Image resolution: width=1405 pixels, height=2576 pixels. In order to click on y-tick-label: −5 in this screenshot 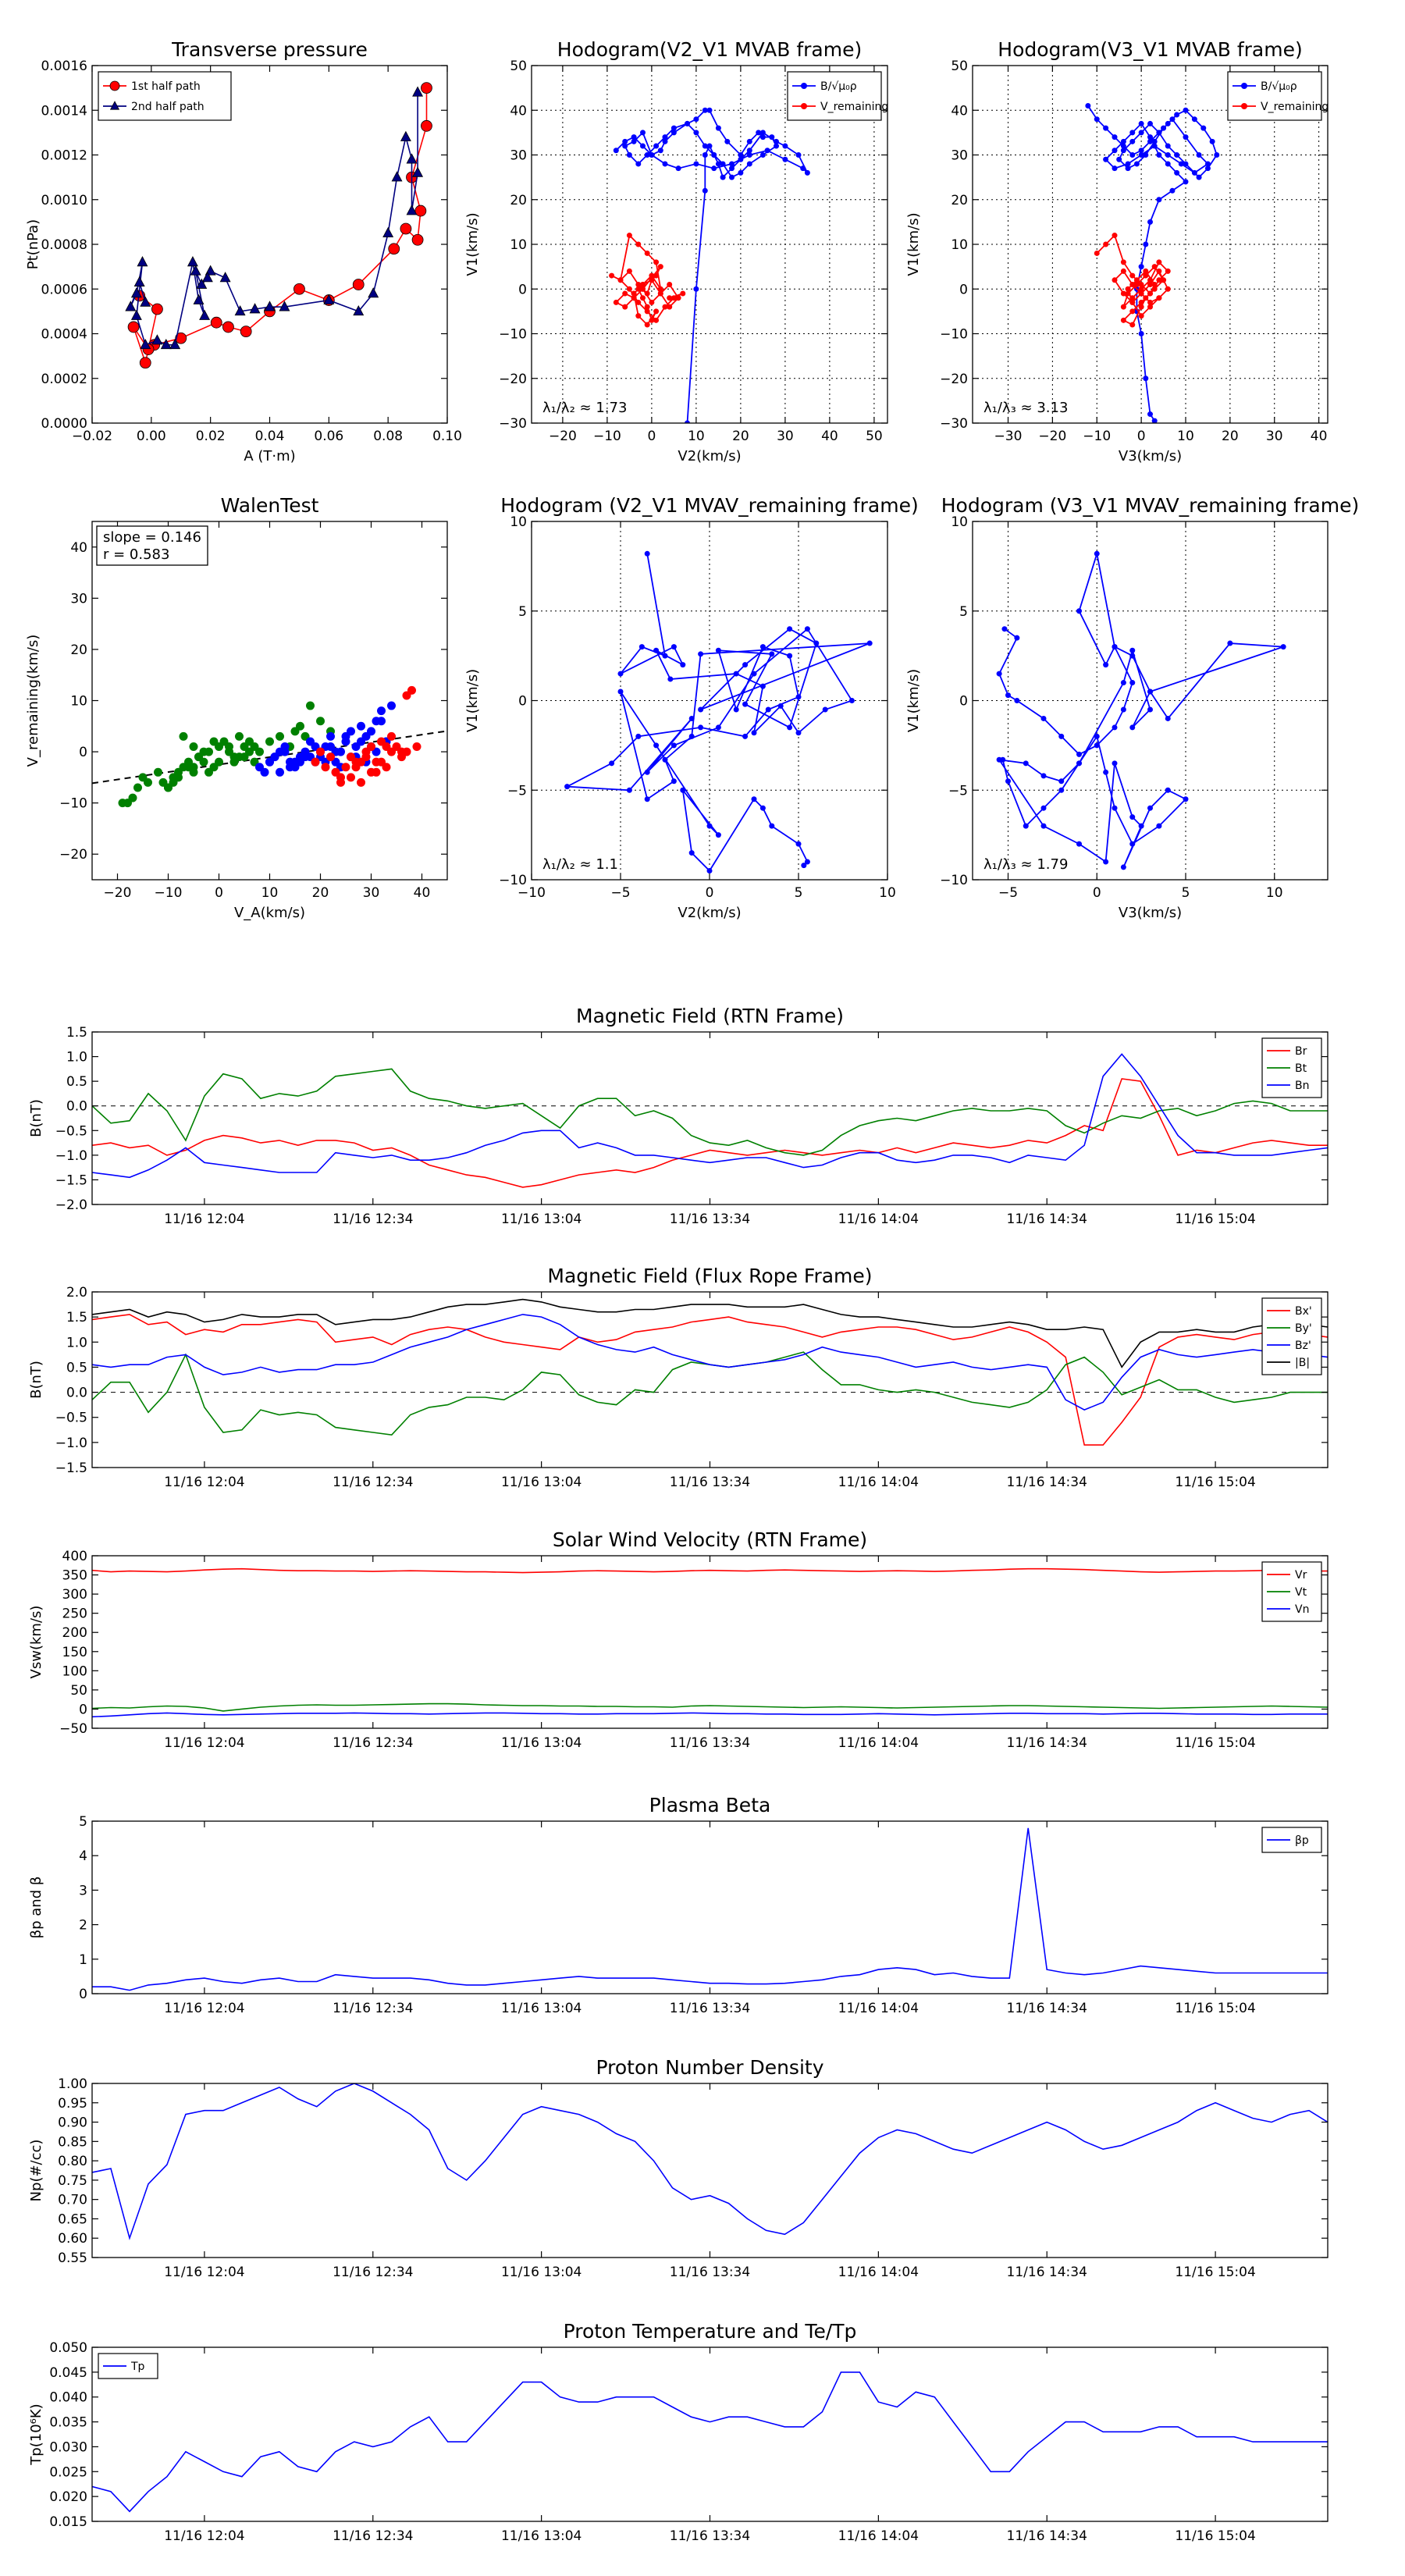, I will do `click(517, 791)`.